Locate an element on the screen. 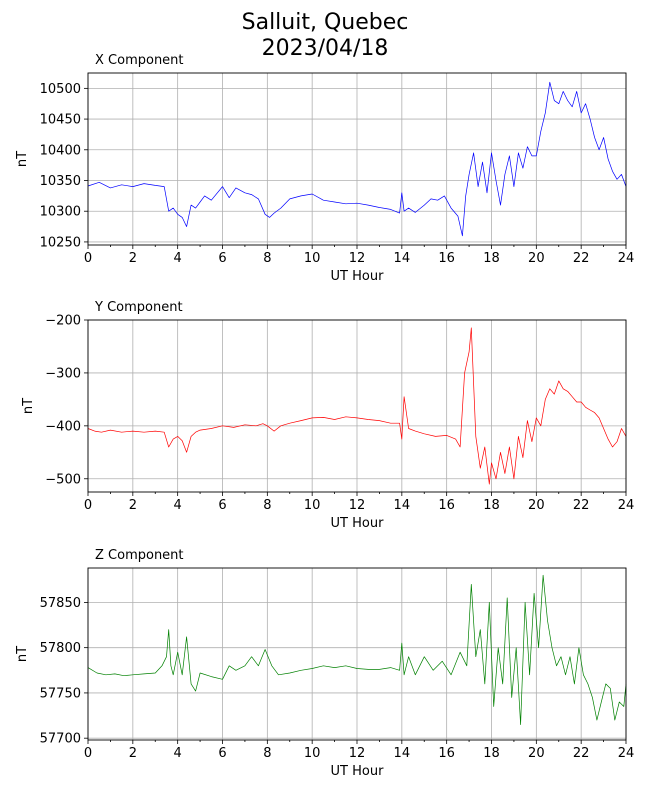 Image resolution: width=650 pixels, height=800 pixels. y-tick-label: −300 is located at coordinates (63, 373).